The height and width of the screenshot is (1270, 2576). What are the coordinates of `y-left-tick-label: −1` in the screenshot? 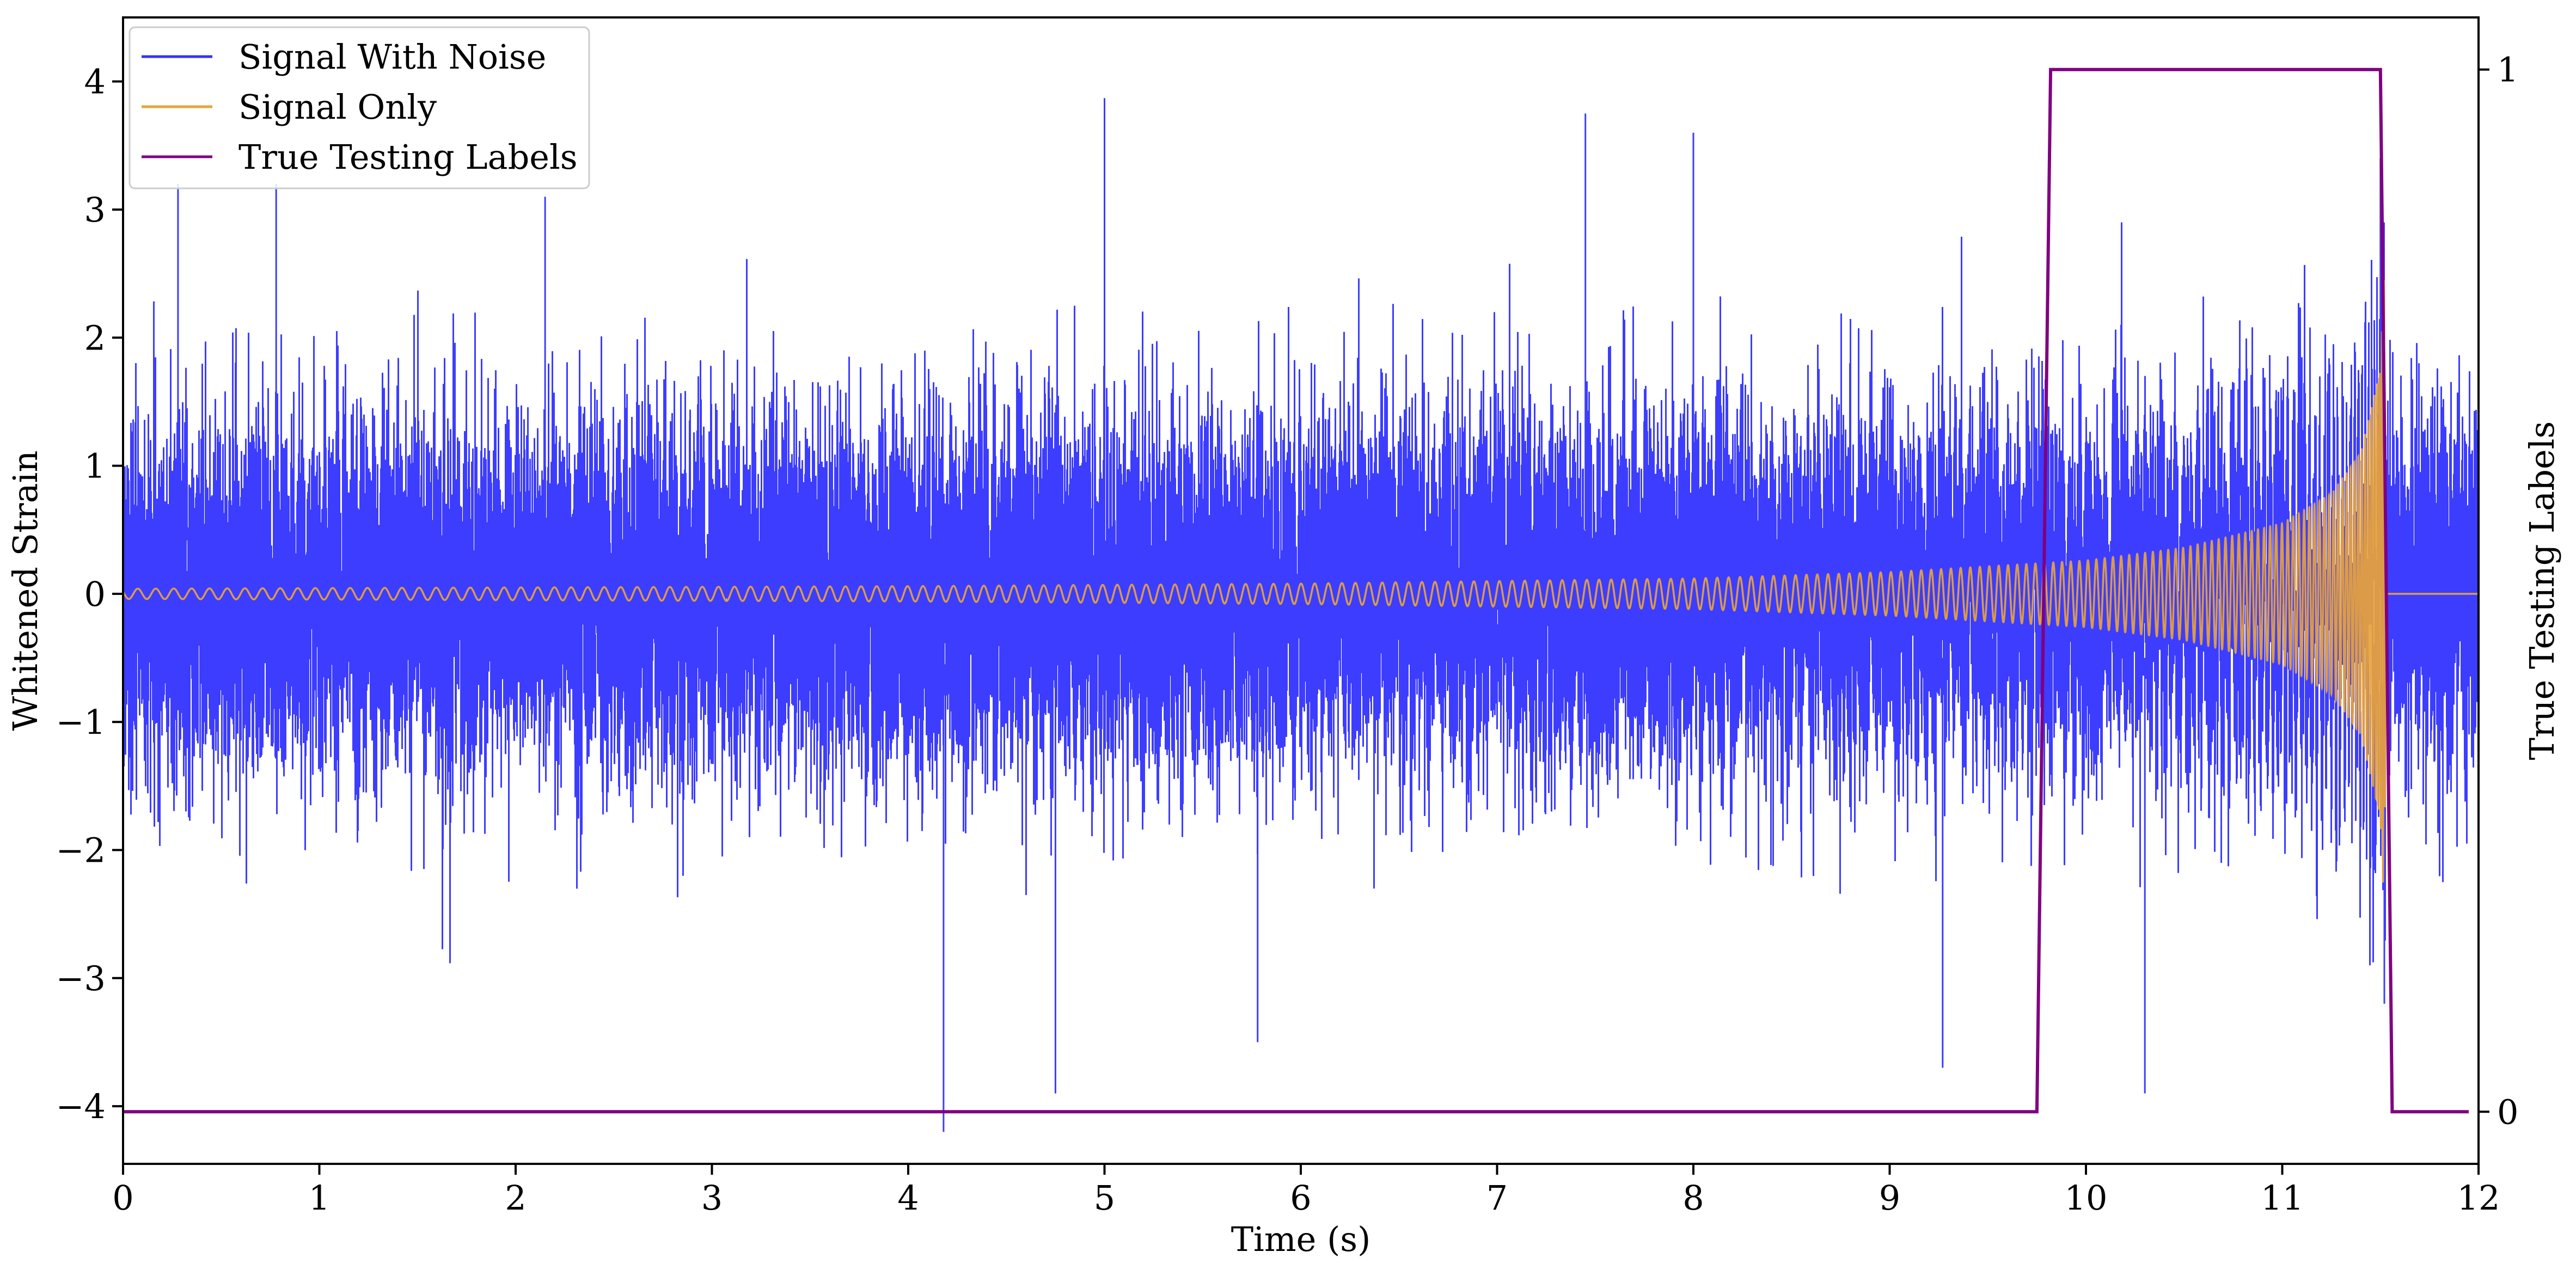 It's located at (81, 722).